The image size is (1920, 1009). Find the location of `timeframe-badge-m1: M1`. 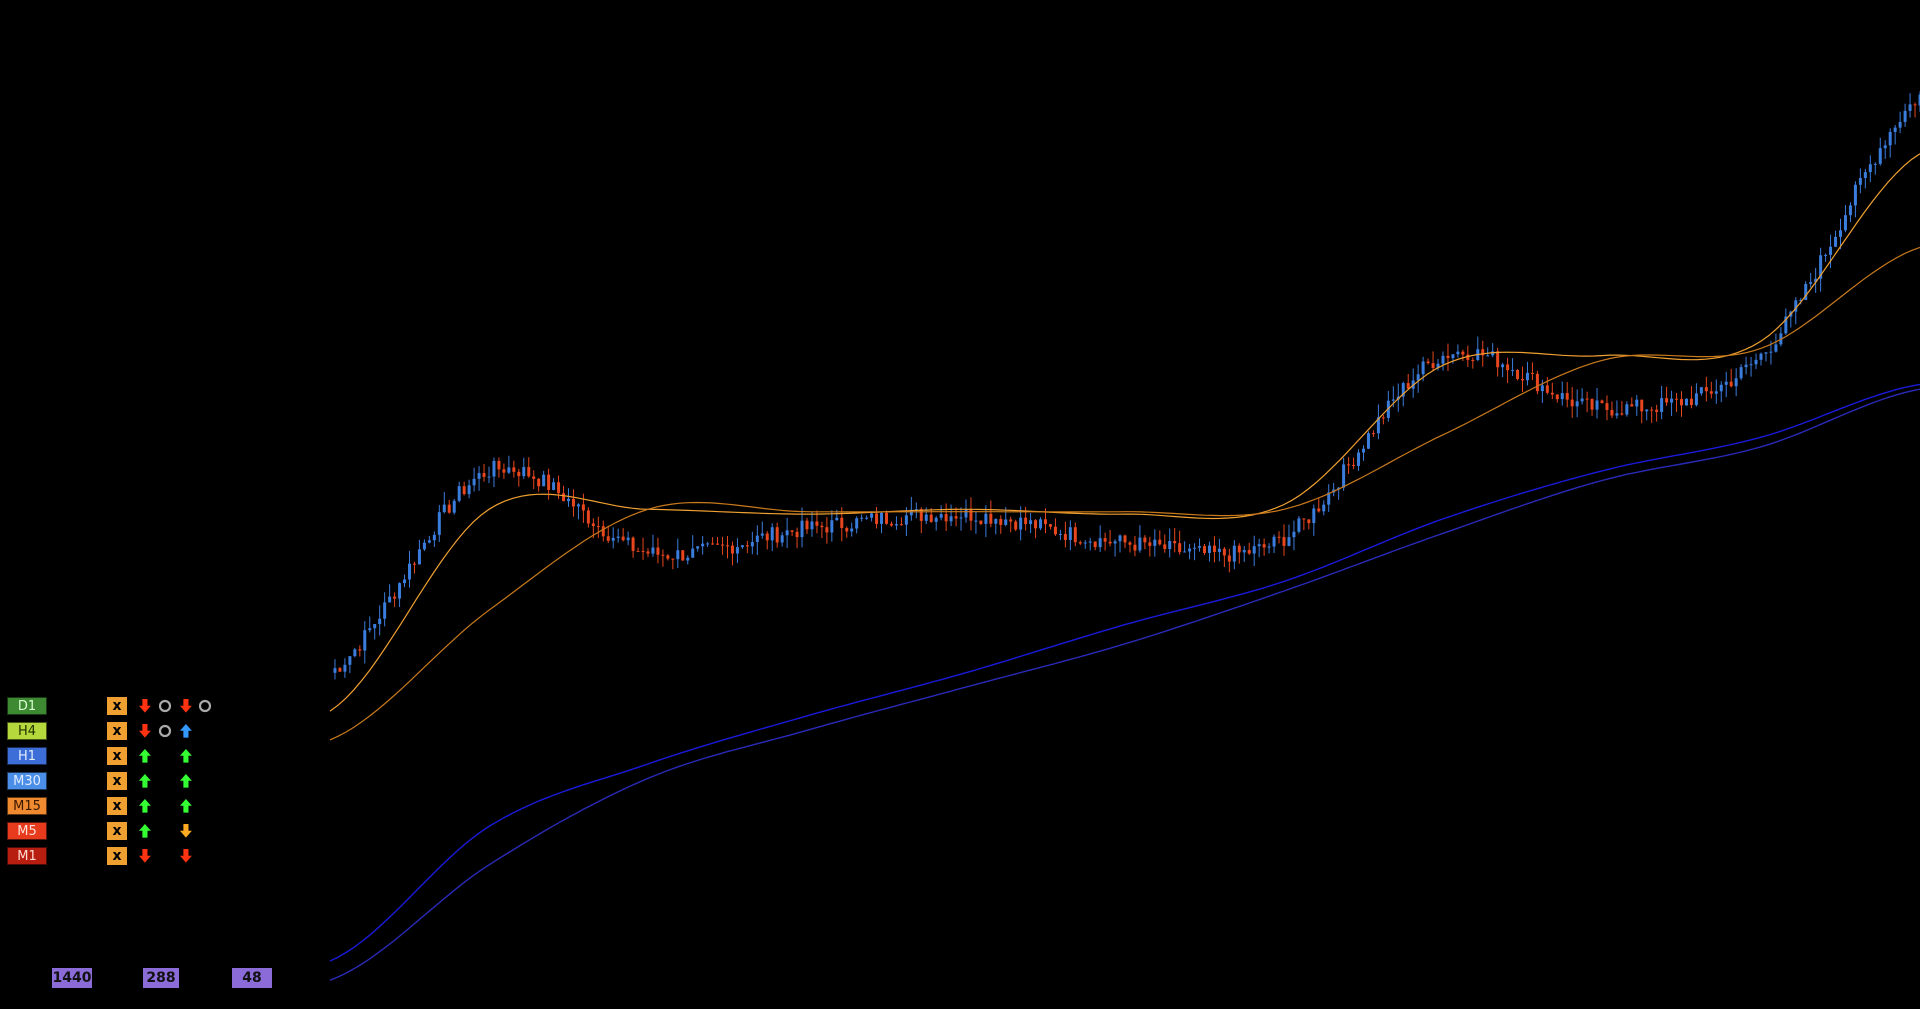

timeframe-badge-m1: M1 is located at coordinates (27, 856).